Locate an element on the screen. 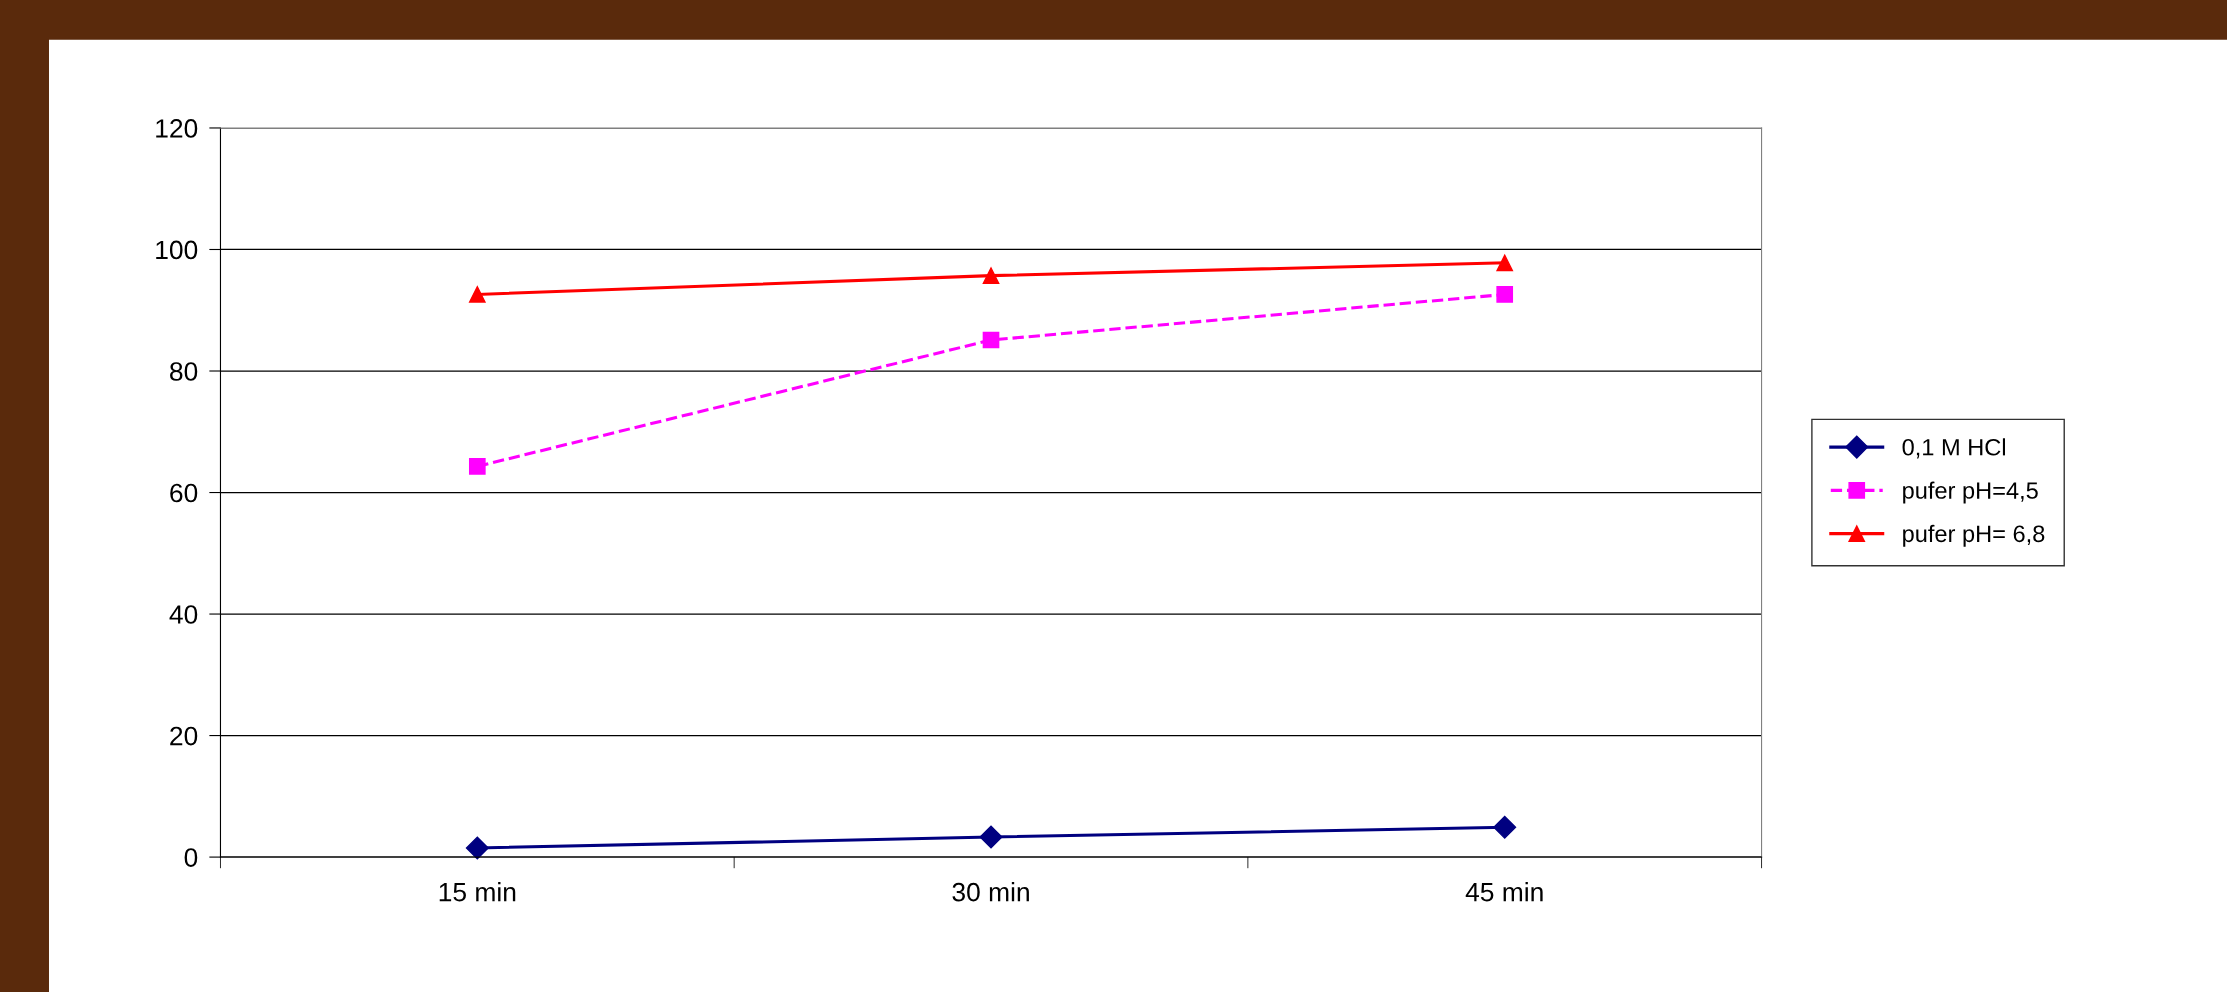 This screenshot has height=992, width=2227. y-tick-label: 80 is located at coordinates (184, 371).